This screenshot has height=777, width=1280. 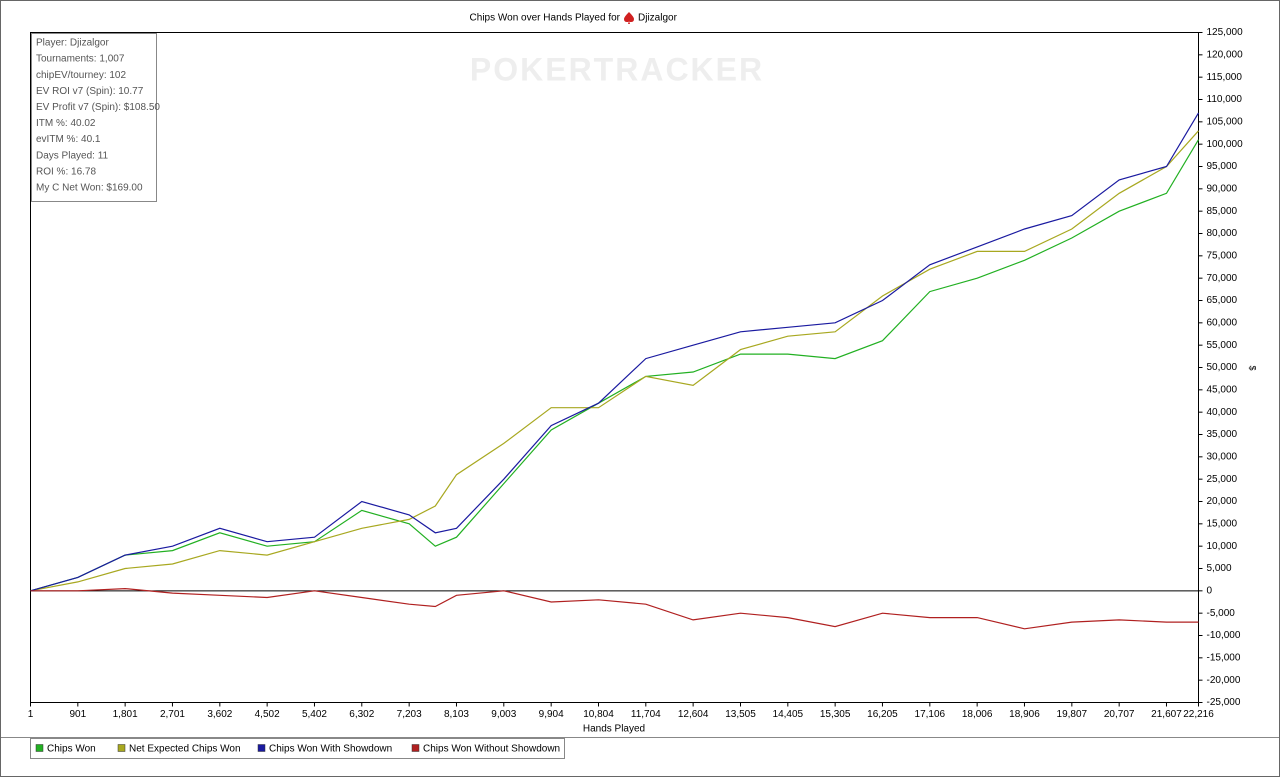 I want to click on x-tick-label: 1,801, so click(x=125, y=714).